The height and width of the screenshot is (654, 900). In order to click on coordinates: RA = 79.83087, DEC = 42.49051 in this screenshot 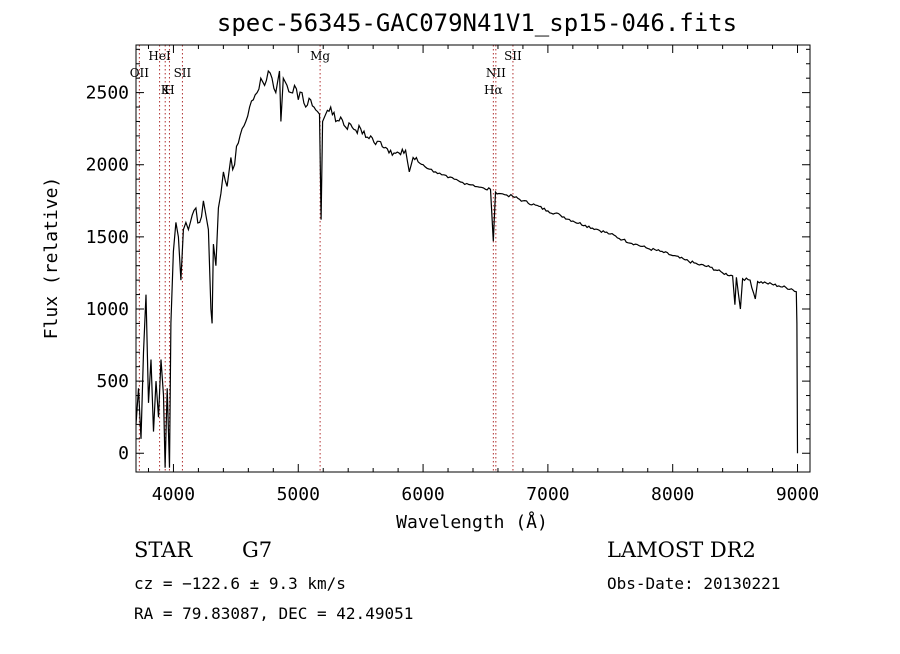, I will do `click(273, 613)`.